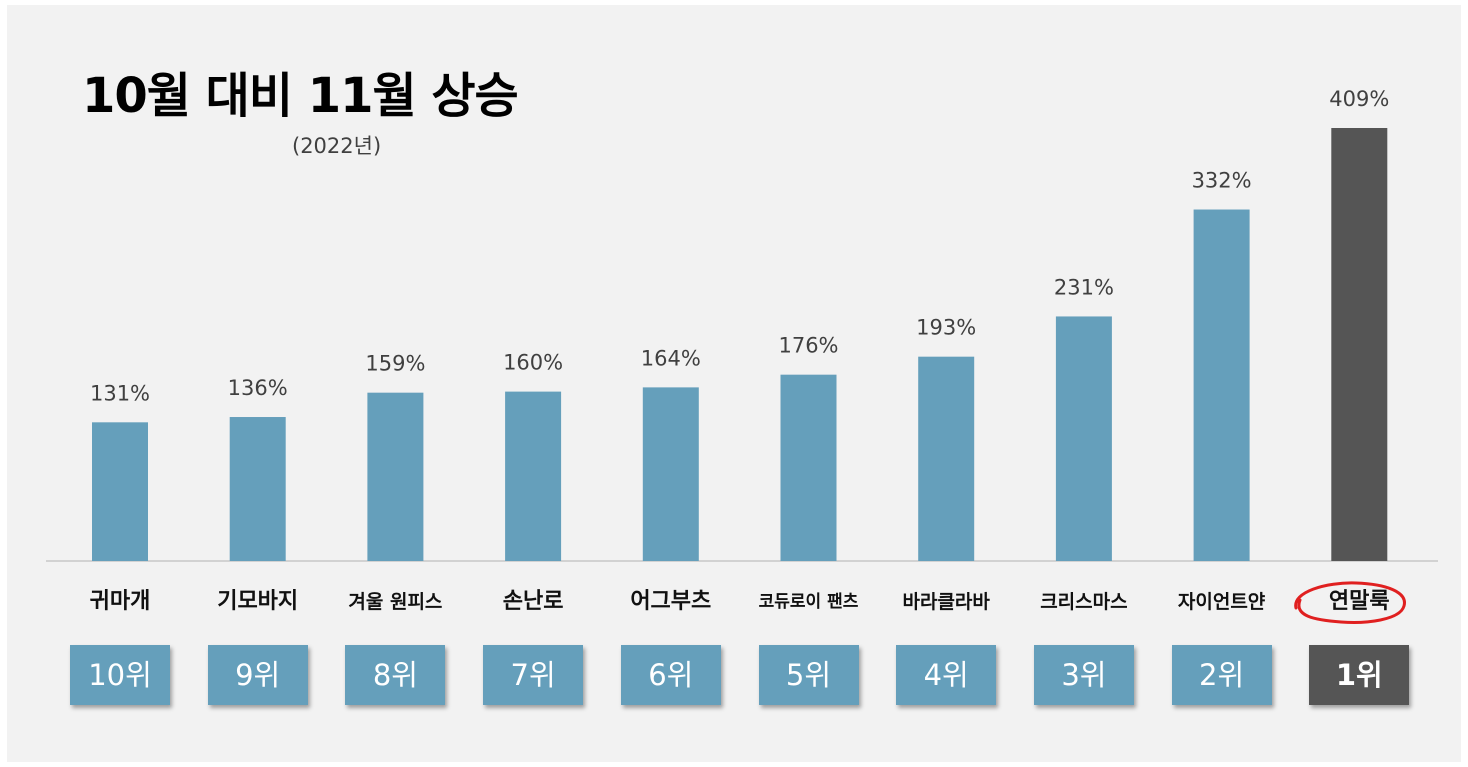  What do you see at coordinates (1221, 675) in the screenshot?
I see `rank-badge-9: 2위` at bounding box center [1221, 675].